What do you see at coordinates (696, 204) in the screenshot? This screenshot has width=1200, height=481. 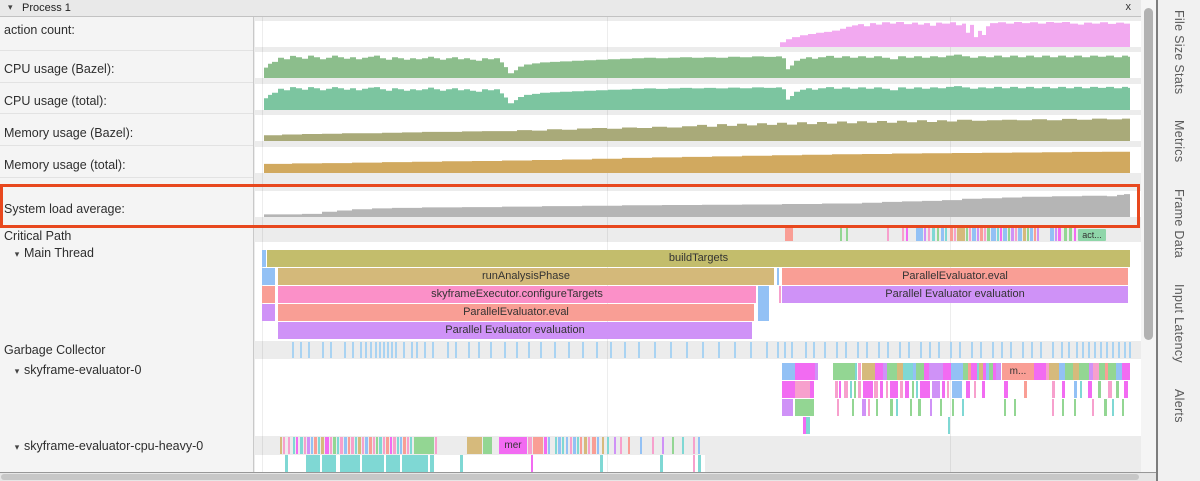 I see `counter-chart-system-load` at bounding box center [696, 204].